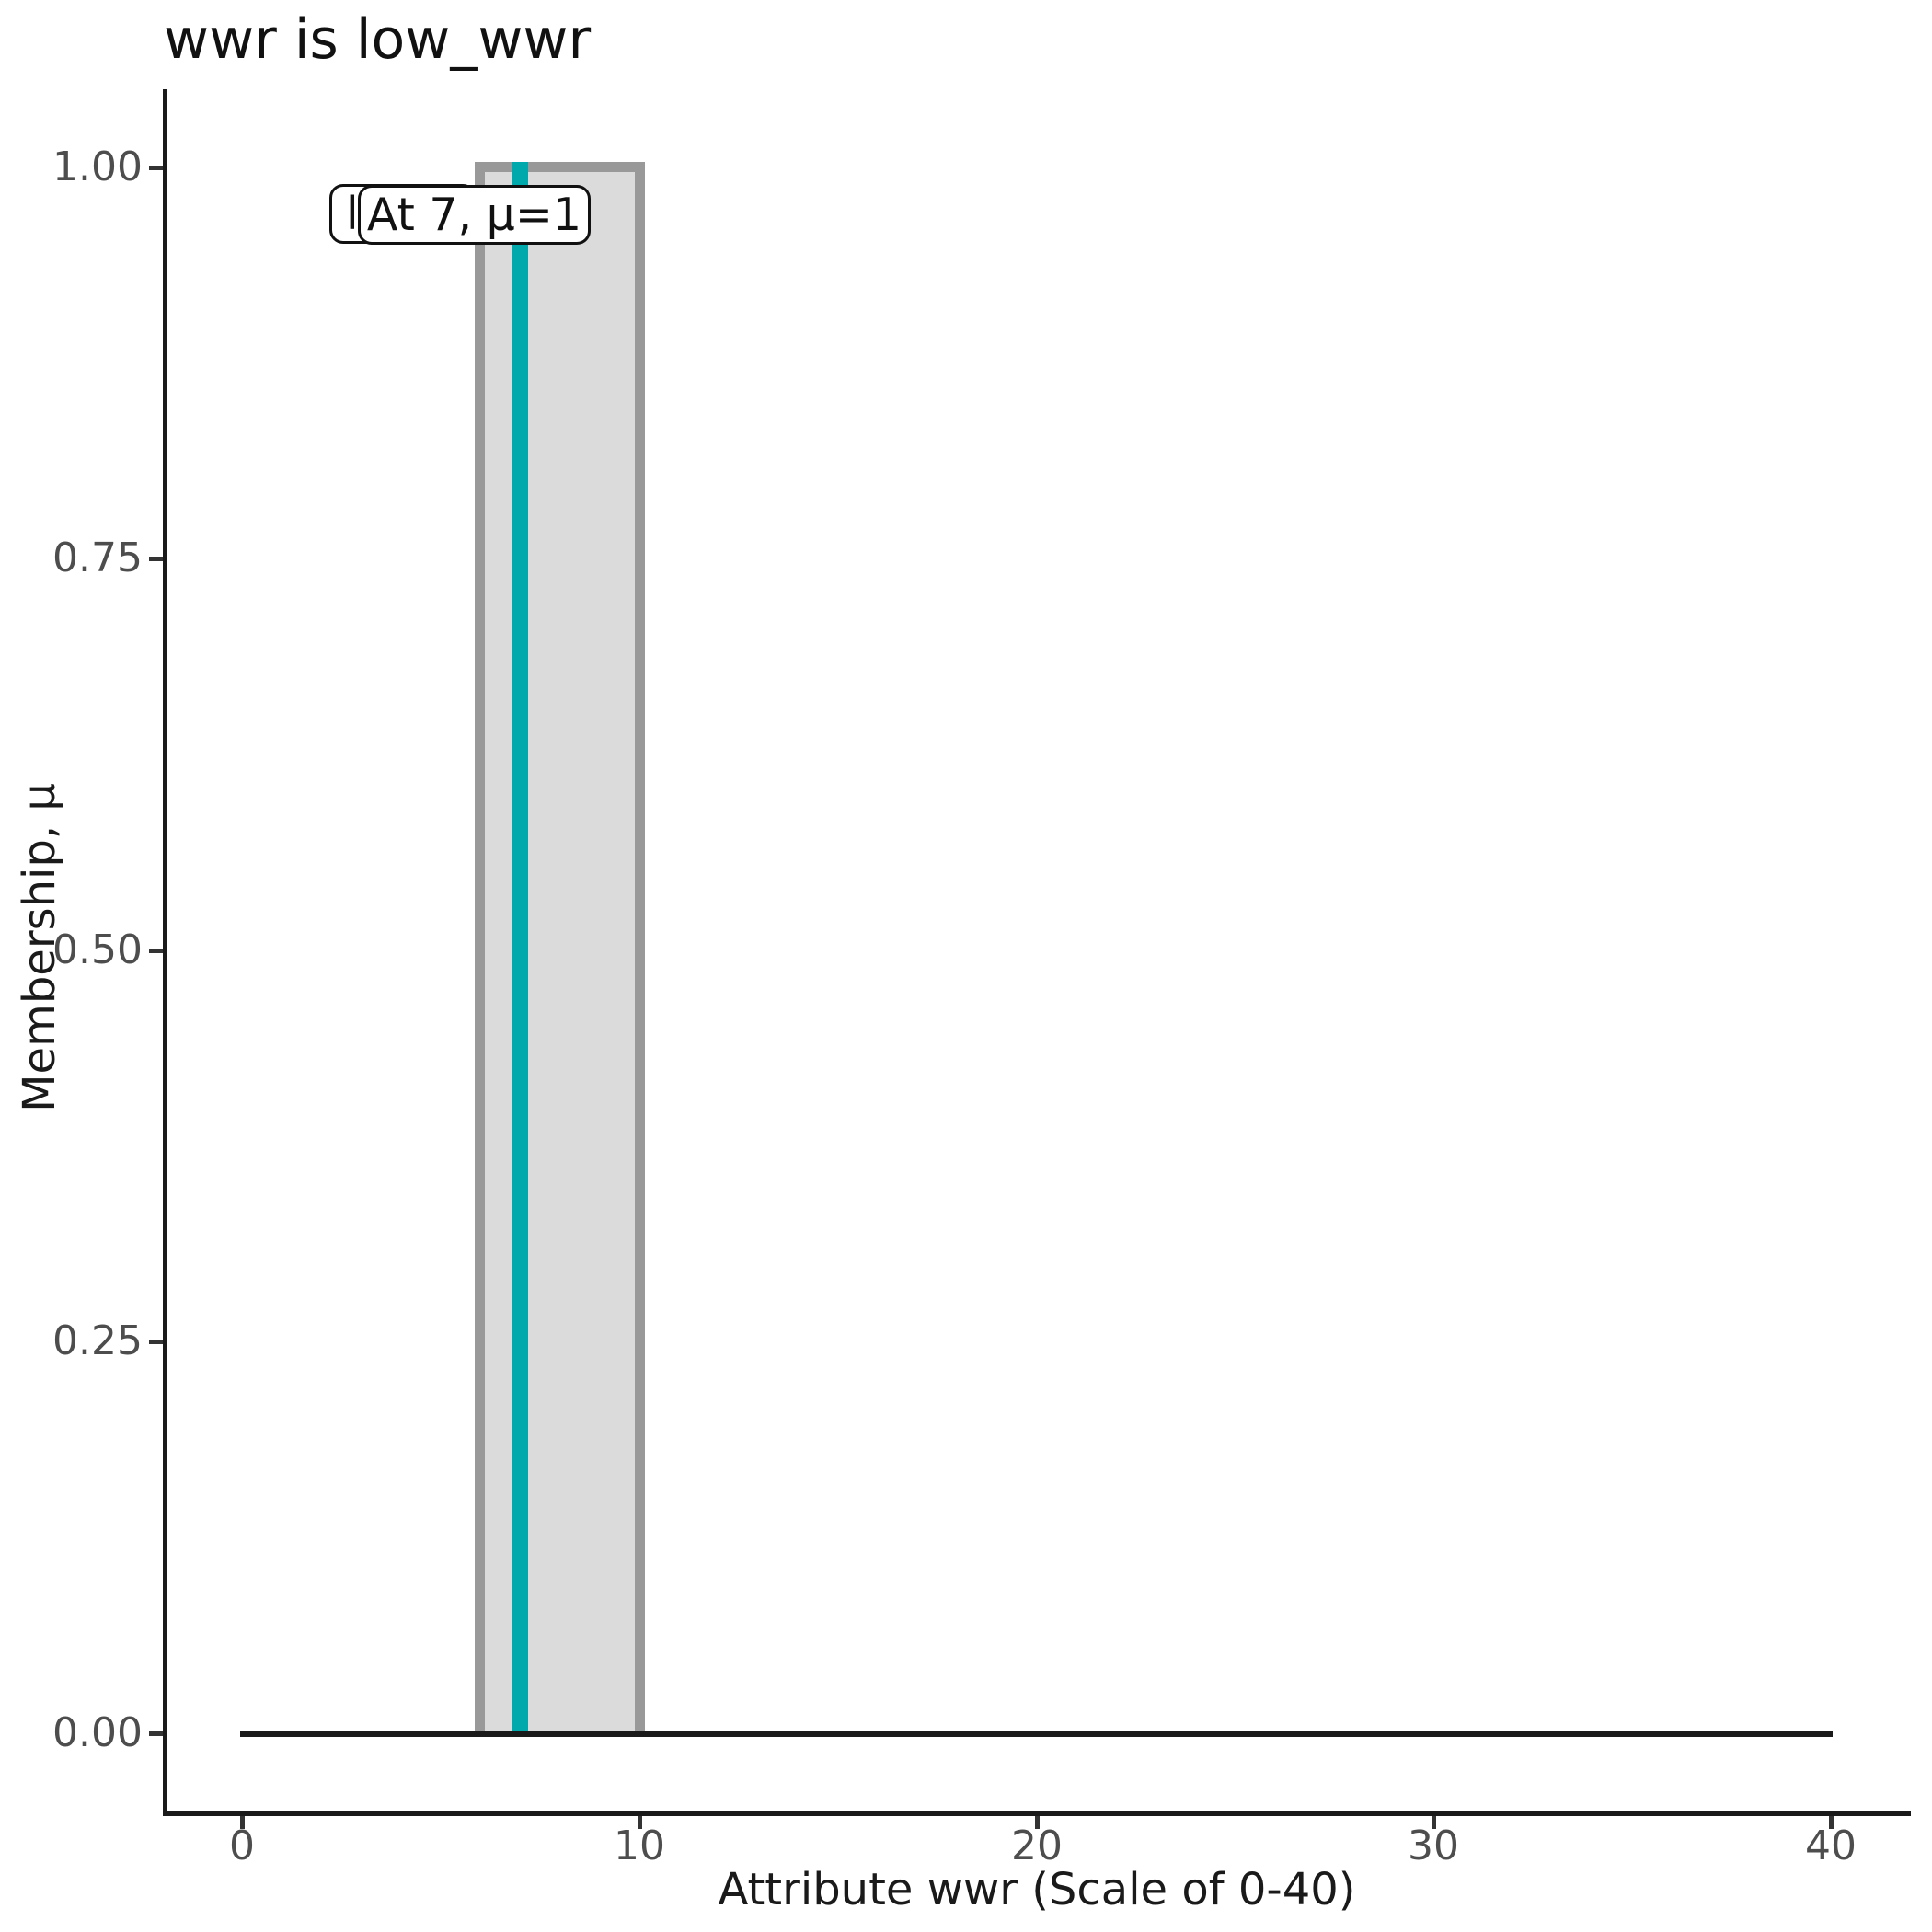 The height and width of the screenshot is (1932, 1932). Describe the element at coordinates (165, 952) in the screenshot. I see `y-axis-line` at that location.